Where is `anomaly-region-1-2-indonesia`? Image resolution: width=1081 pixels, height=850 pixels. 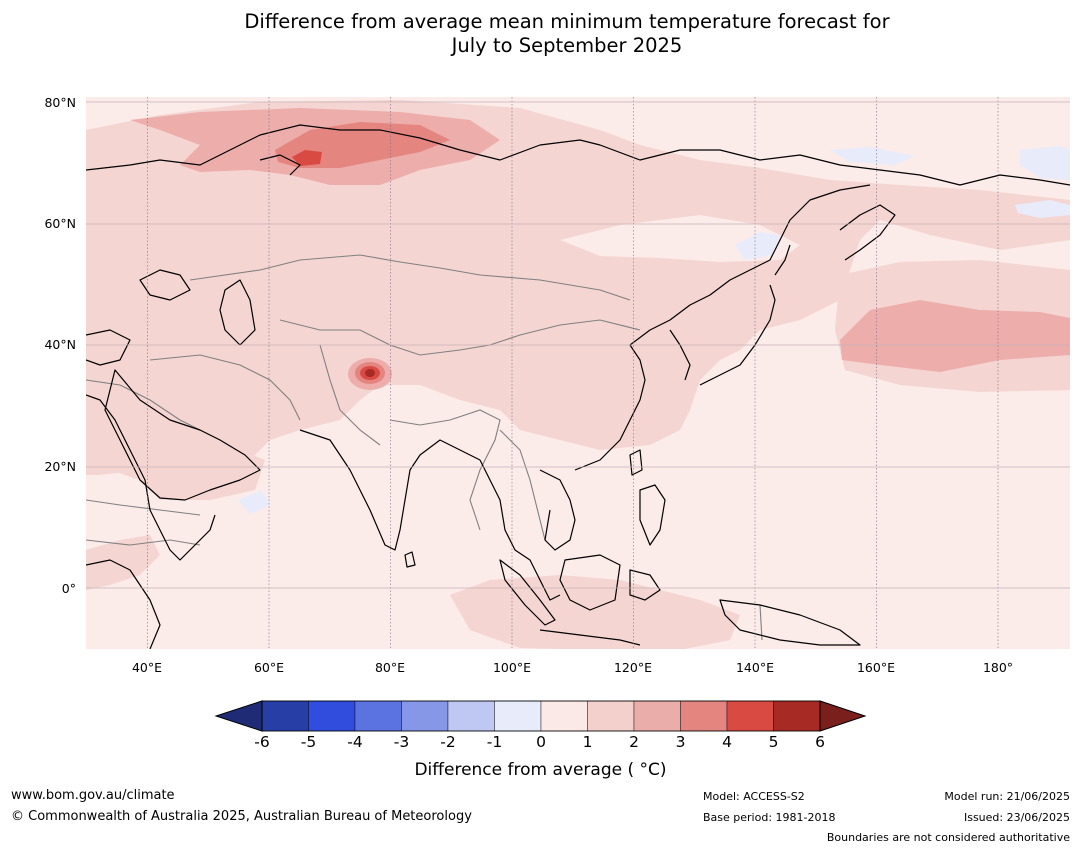
anomaly-region-1-2-indonesia is located at coordinates (595, 612).